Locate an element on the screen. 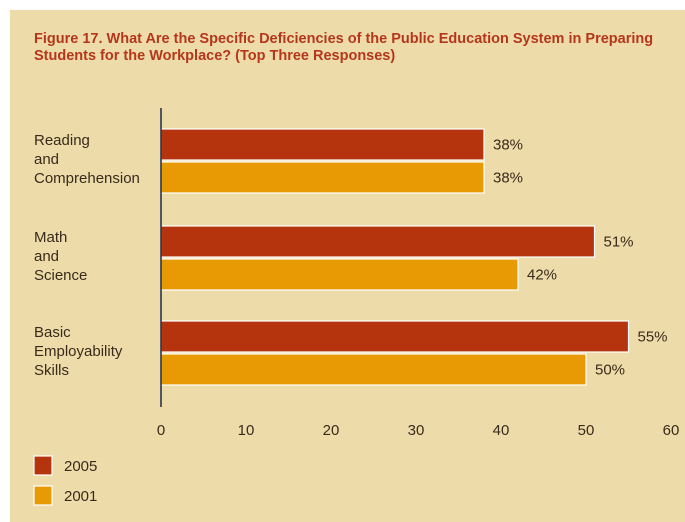 Image resolution: width=685 pixels, height=522 pixels. category-label: Math is located at coordinates (50, 237).